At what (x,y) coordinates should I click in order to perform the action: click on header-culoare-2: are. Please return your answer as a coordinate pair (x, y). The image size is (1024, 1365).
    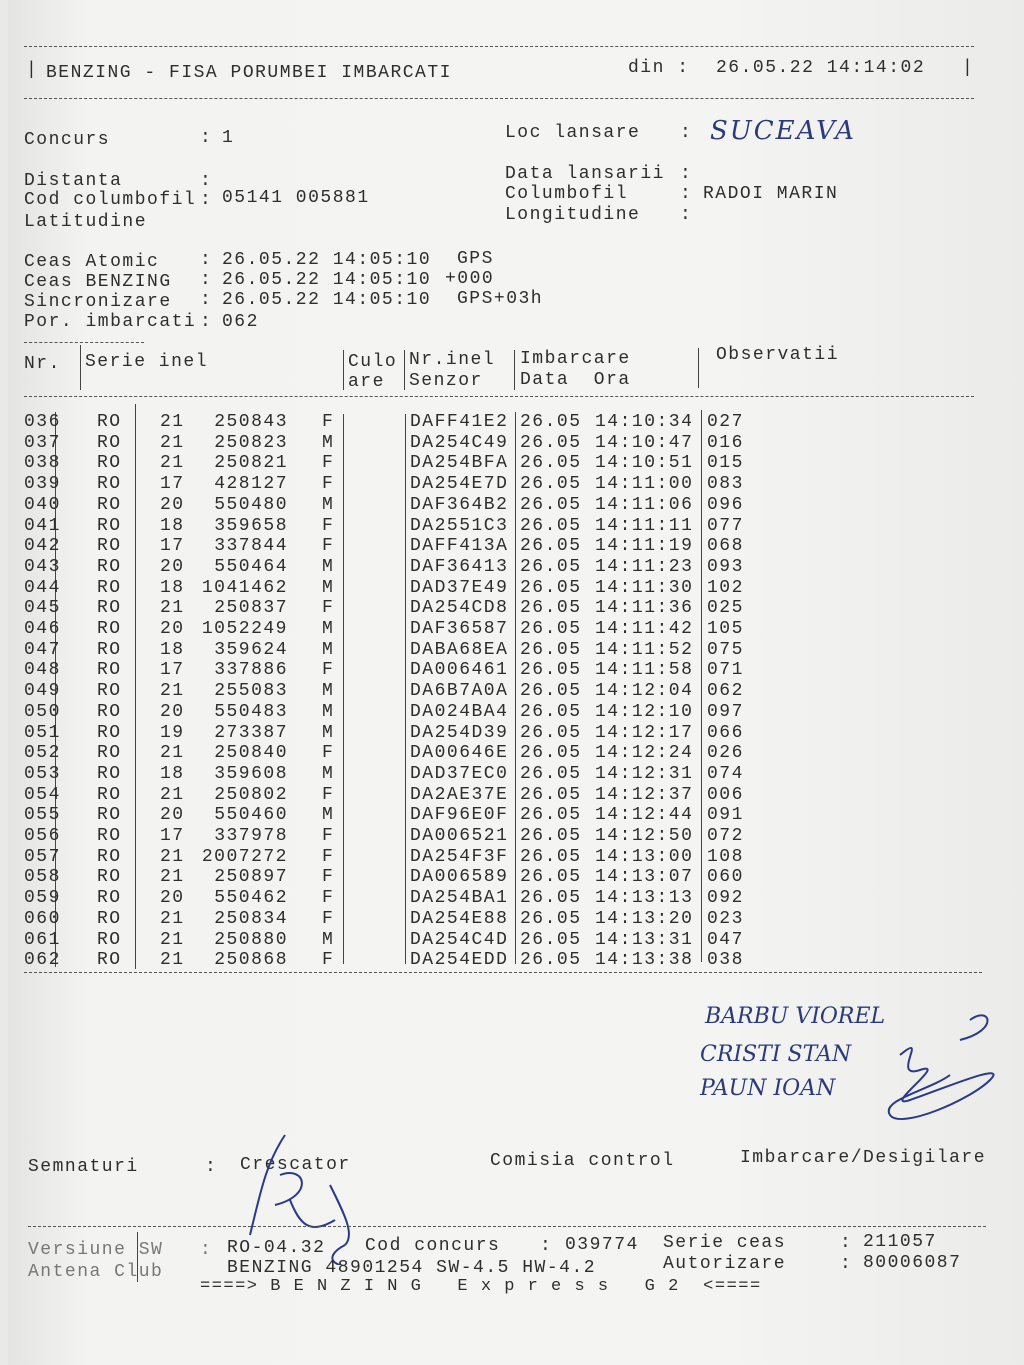
    Looking at the image, I should click on (366, 382).